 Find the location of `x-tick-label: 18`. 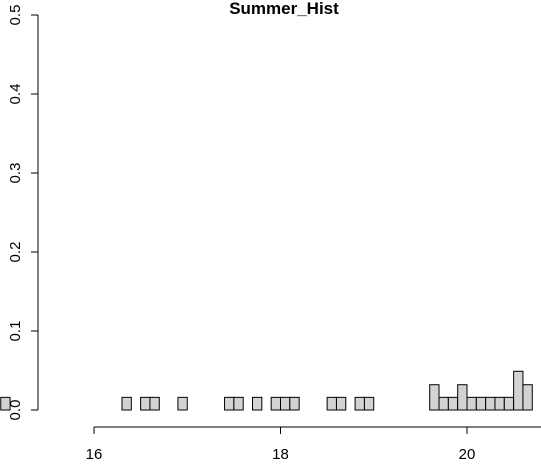

x-tick-label: 18 is located at coordinates (280, 454).